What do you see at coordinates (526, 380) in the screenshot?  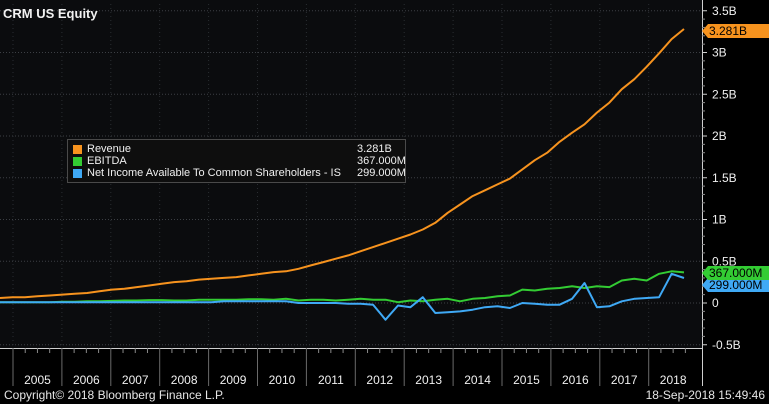 I see `x-tick-label: 2015` at bounding box center [526, 380].